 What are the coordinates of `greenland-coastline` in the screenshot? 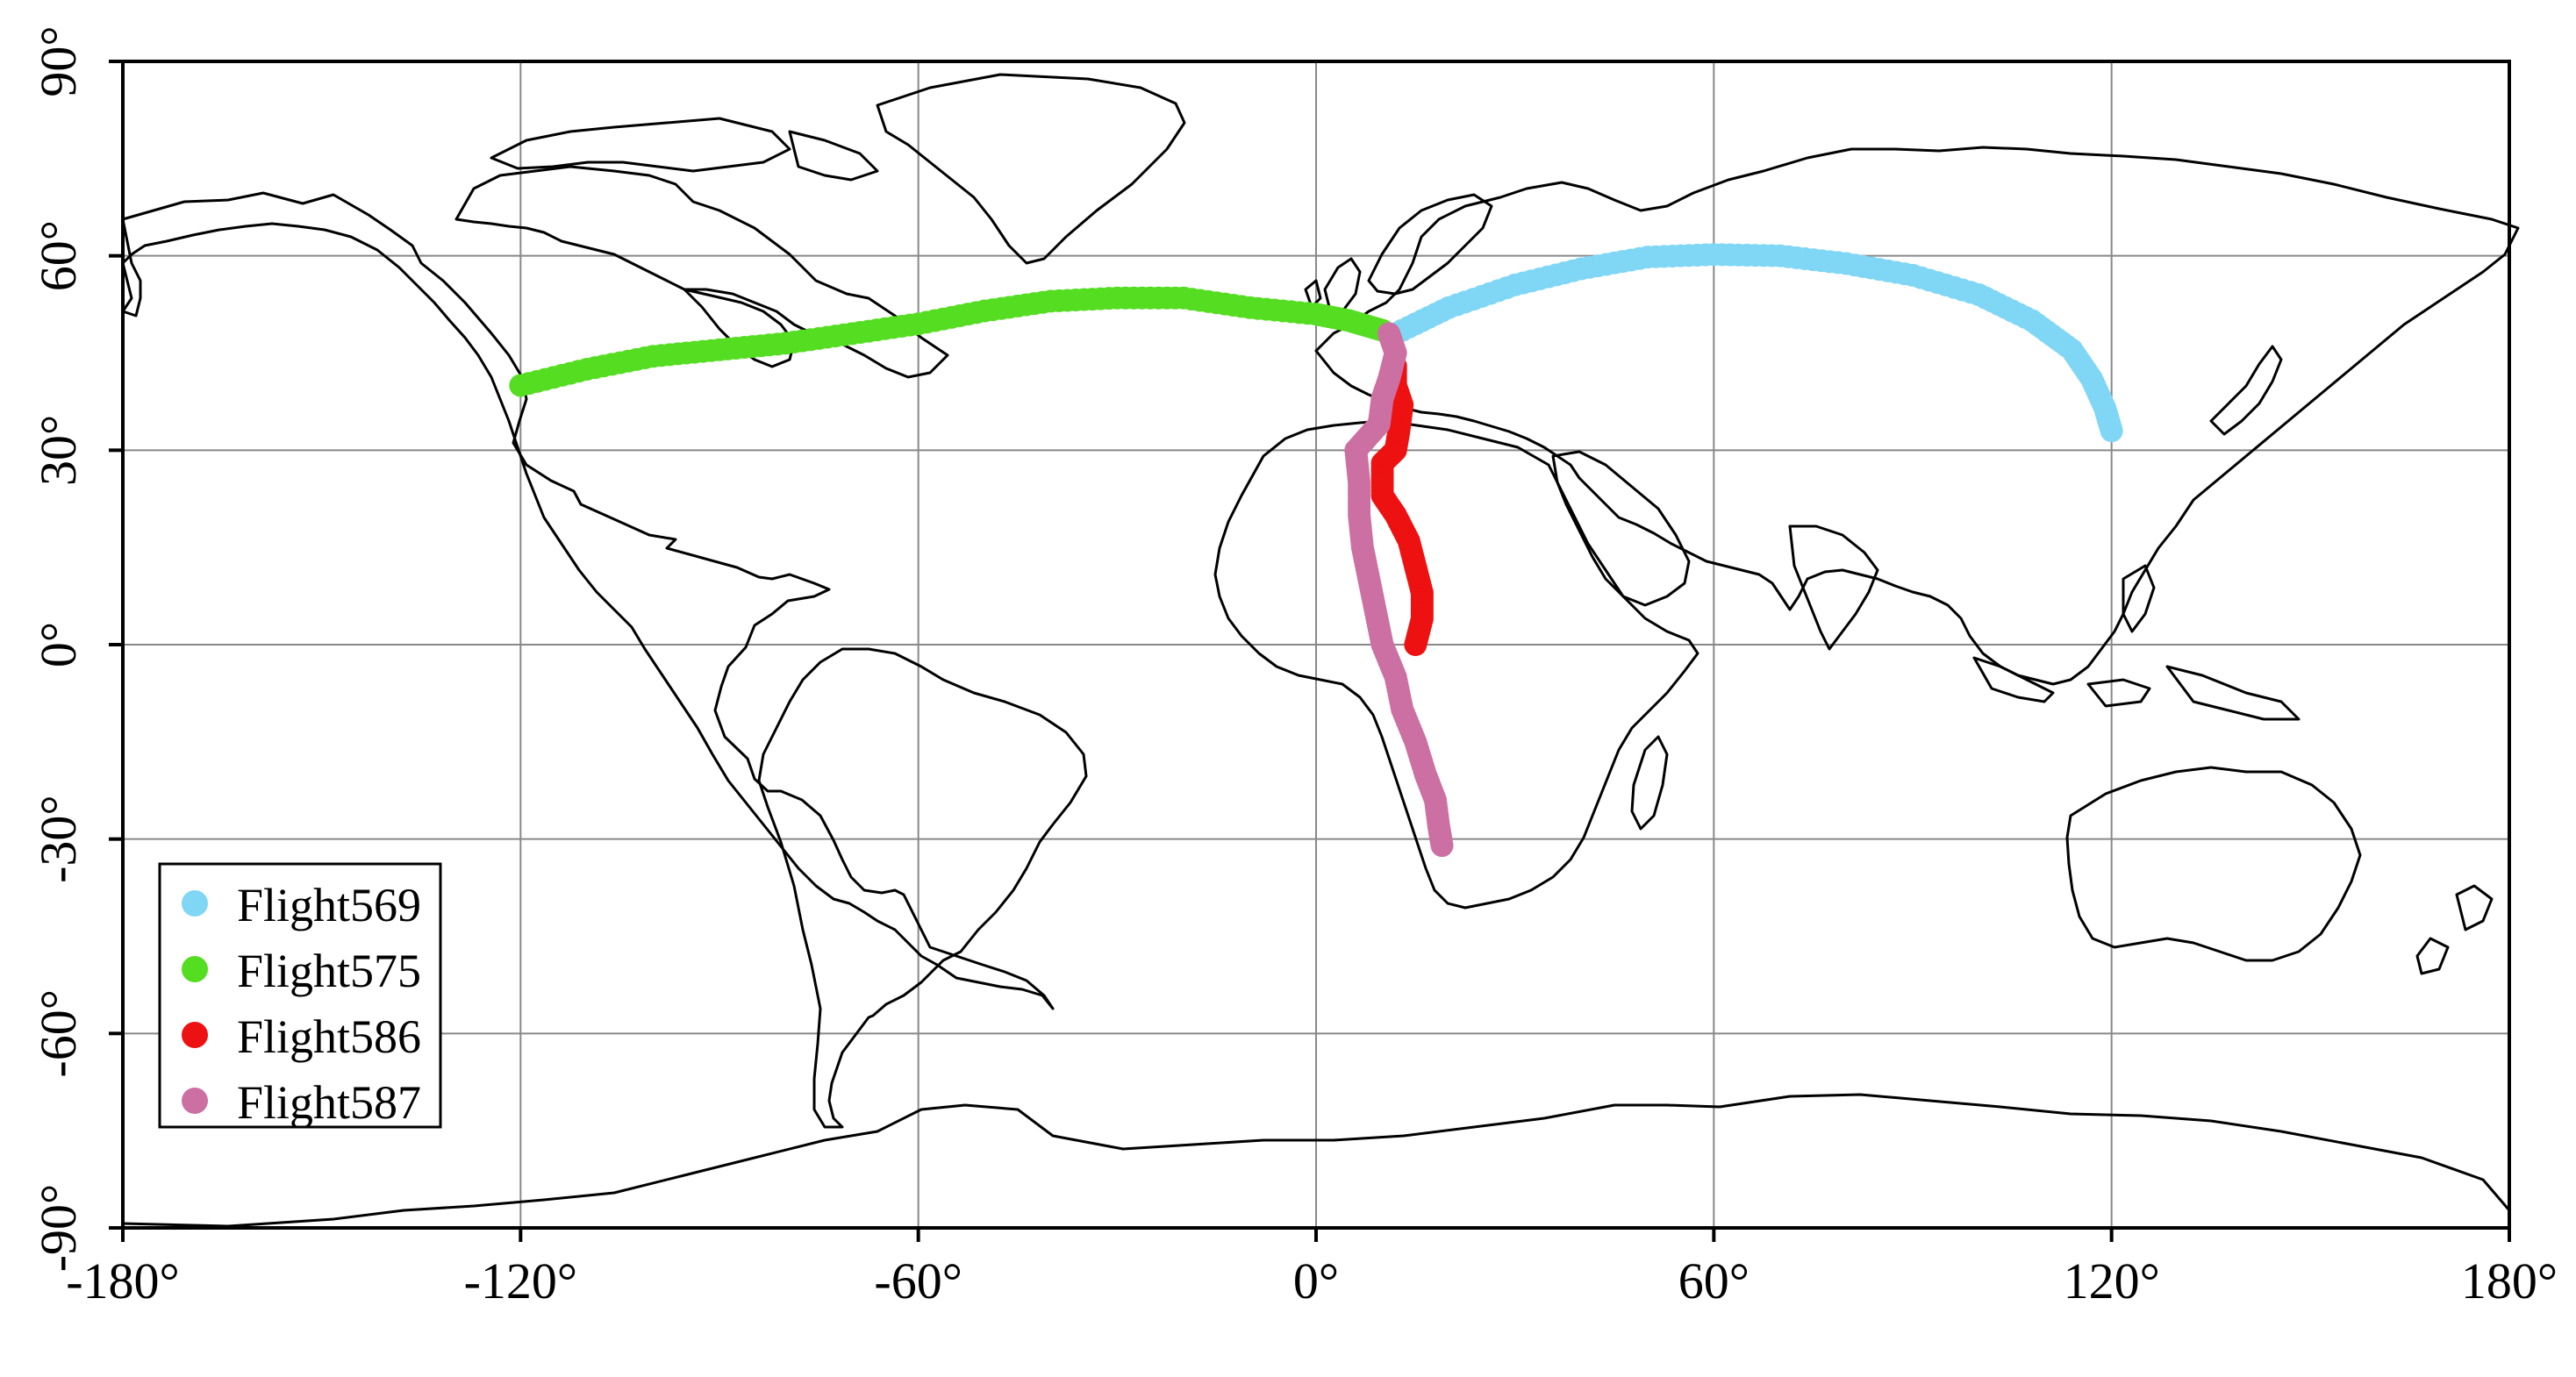 It's located at (1031, 169).